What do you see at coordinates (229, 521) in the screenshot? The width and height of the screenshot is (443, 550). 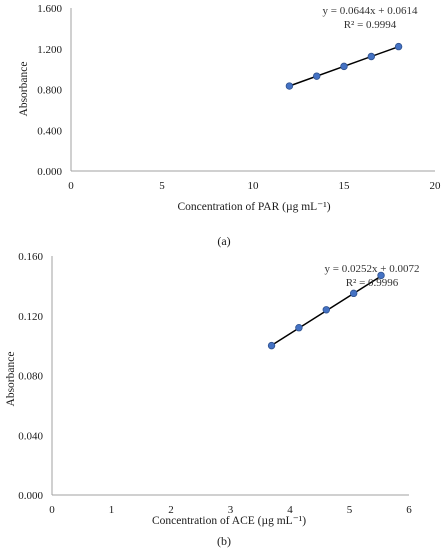 I see `chart-b-x-axis-title: Concentration of ACE (µg mL⁻¹)` at bounding box center [229, 521].